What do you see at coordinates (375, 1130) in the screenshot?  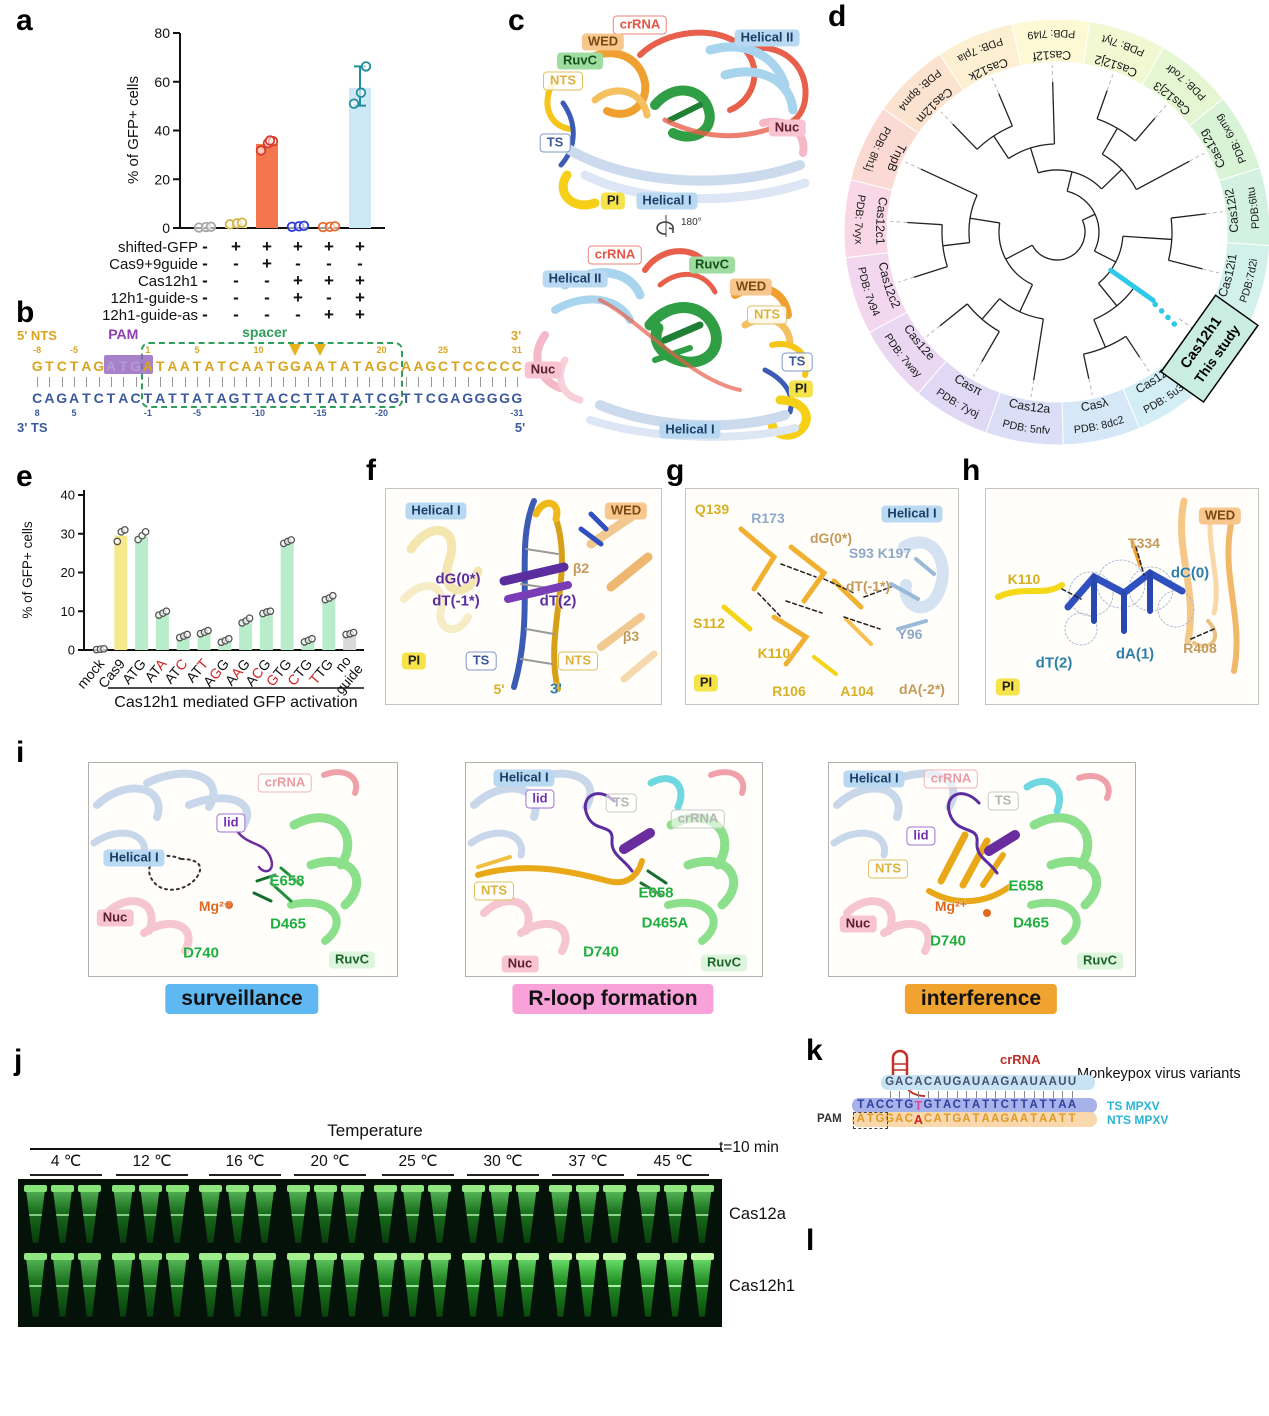 I see `temperature-title: Temperature` at bounding box center [375, 1130].